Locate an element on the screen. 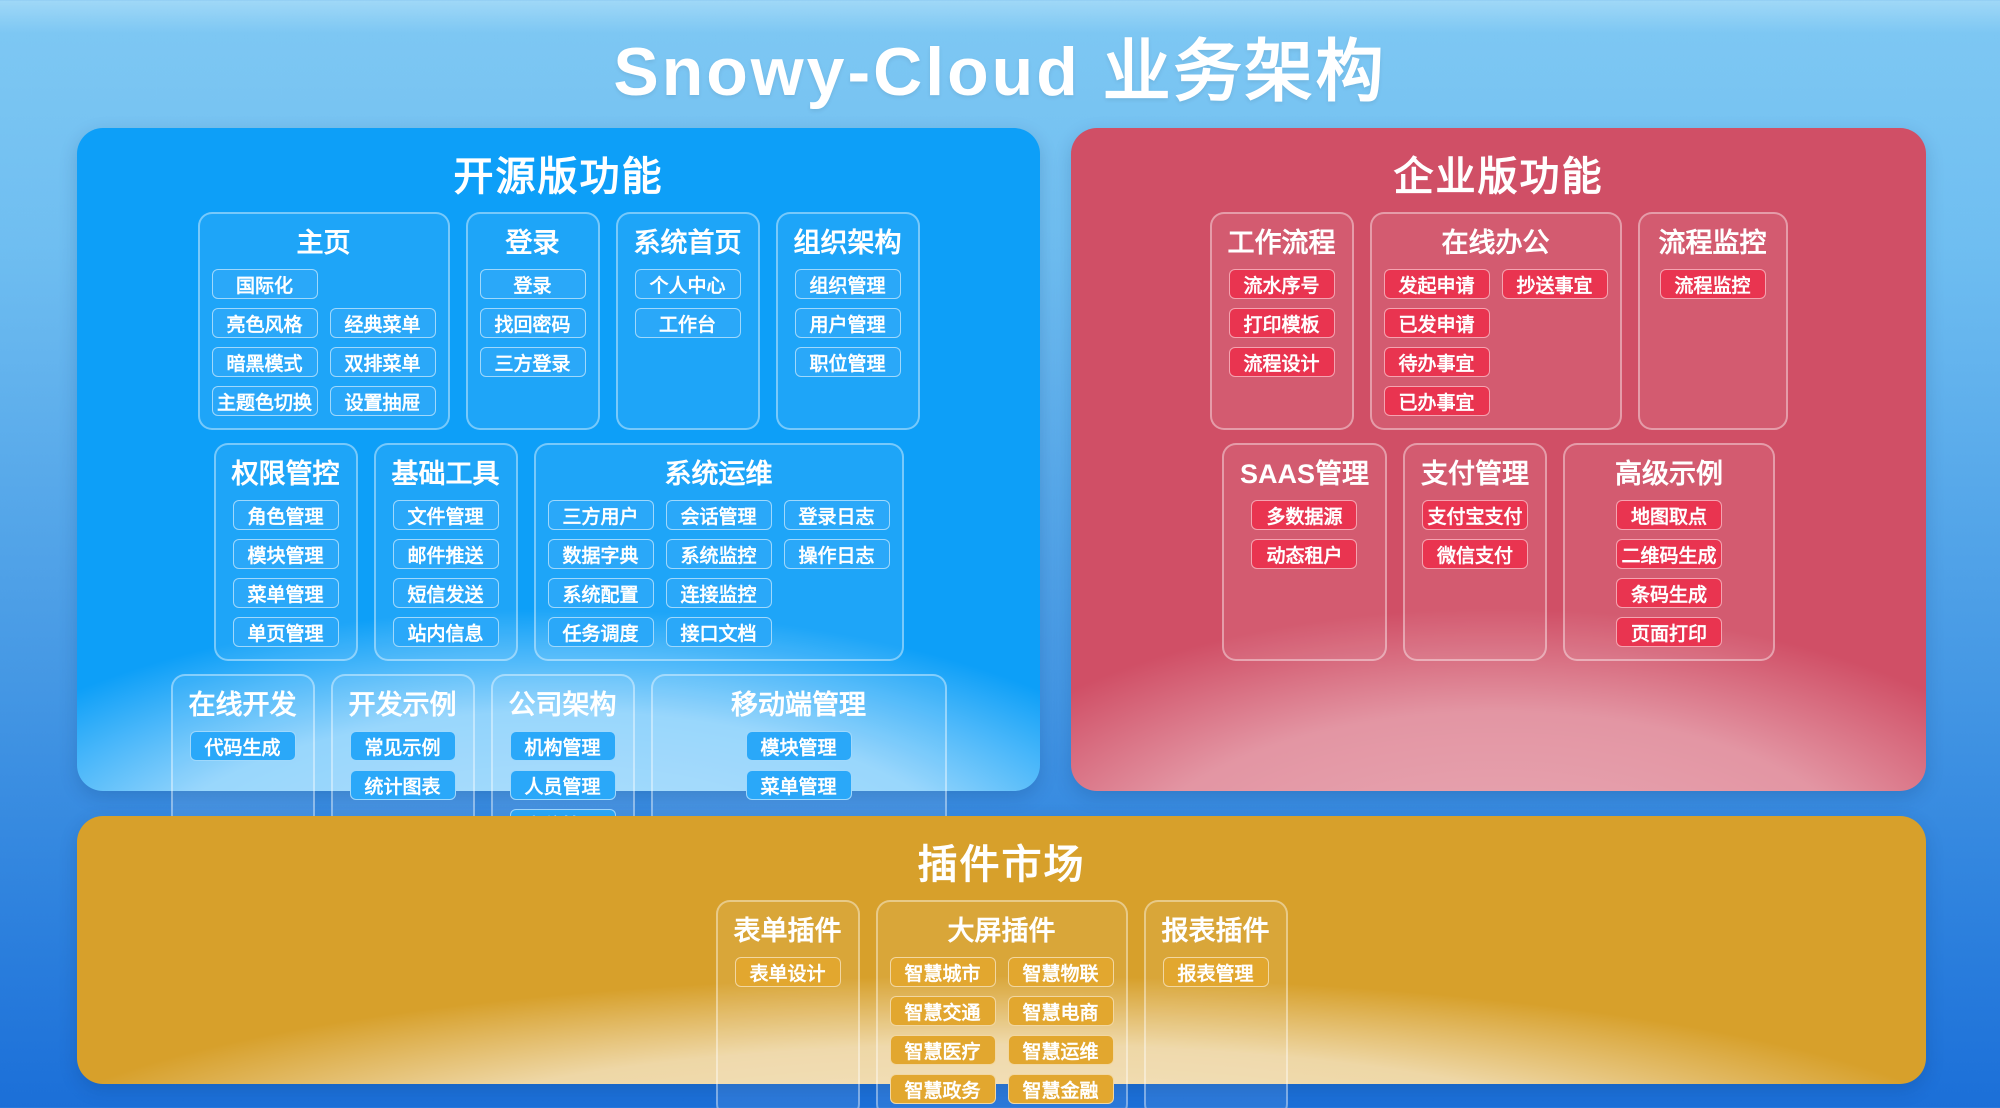 The image size is (2000, 1108). button-column: 文件管理邮件推送短信发送站内信息 is located at coordinates (445, 573).